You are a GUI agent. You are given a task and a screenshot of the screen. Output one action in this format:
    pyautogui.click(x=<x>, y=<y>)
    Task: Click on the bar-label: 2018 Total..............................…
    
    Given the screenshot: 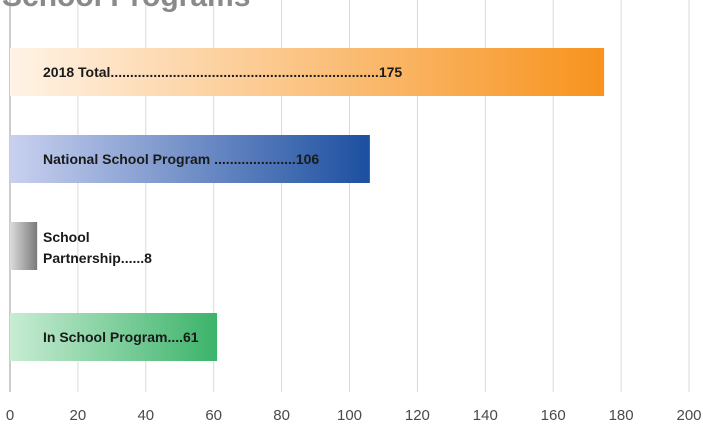 What is the action you would take?
    pyautogui.click(x=222, y=72)
    